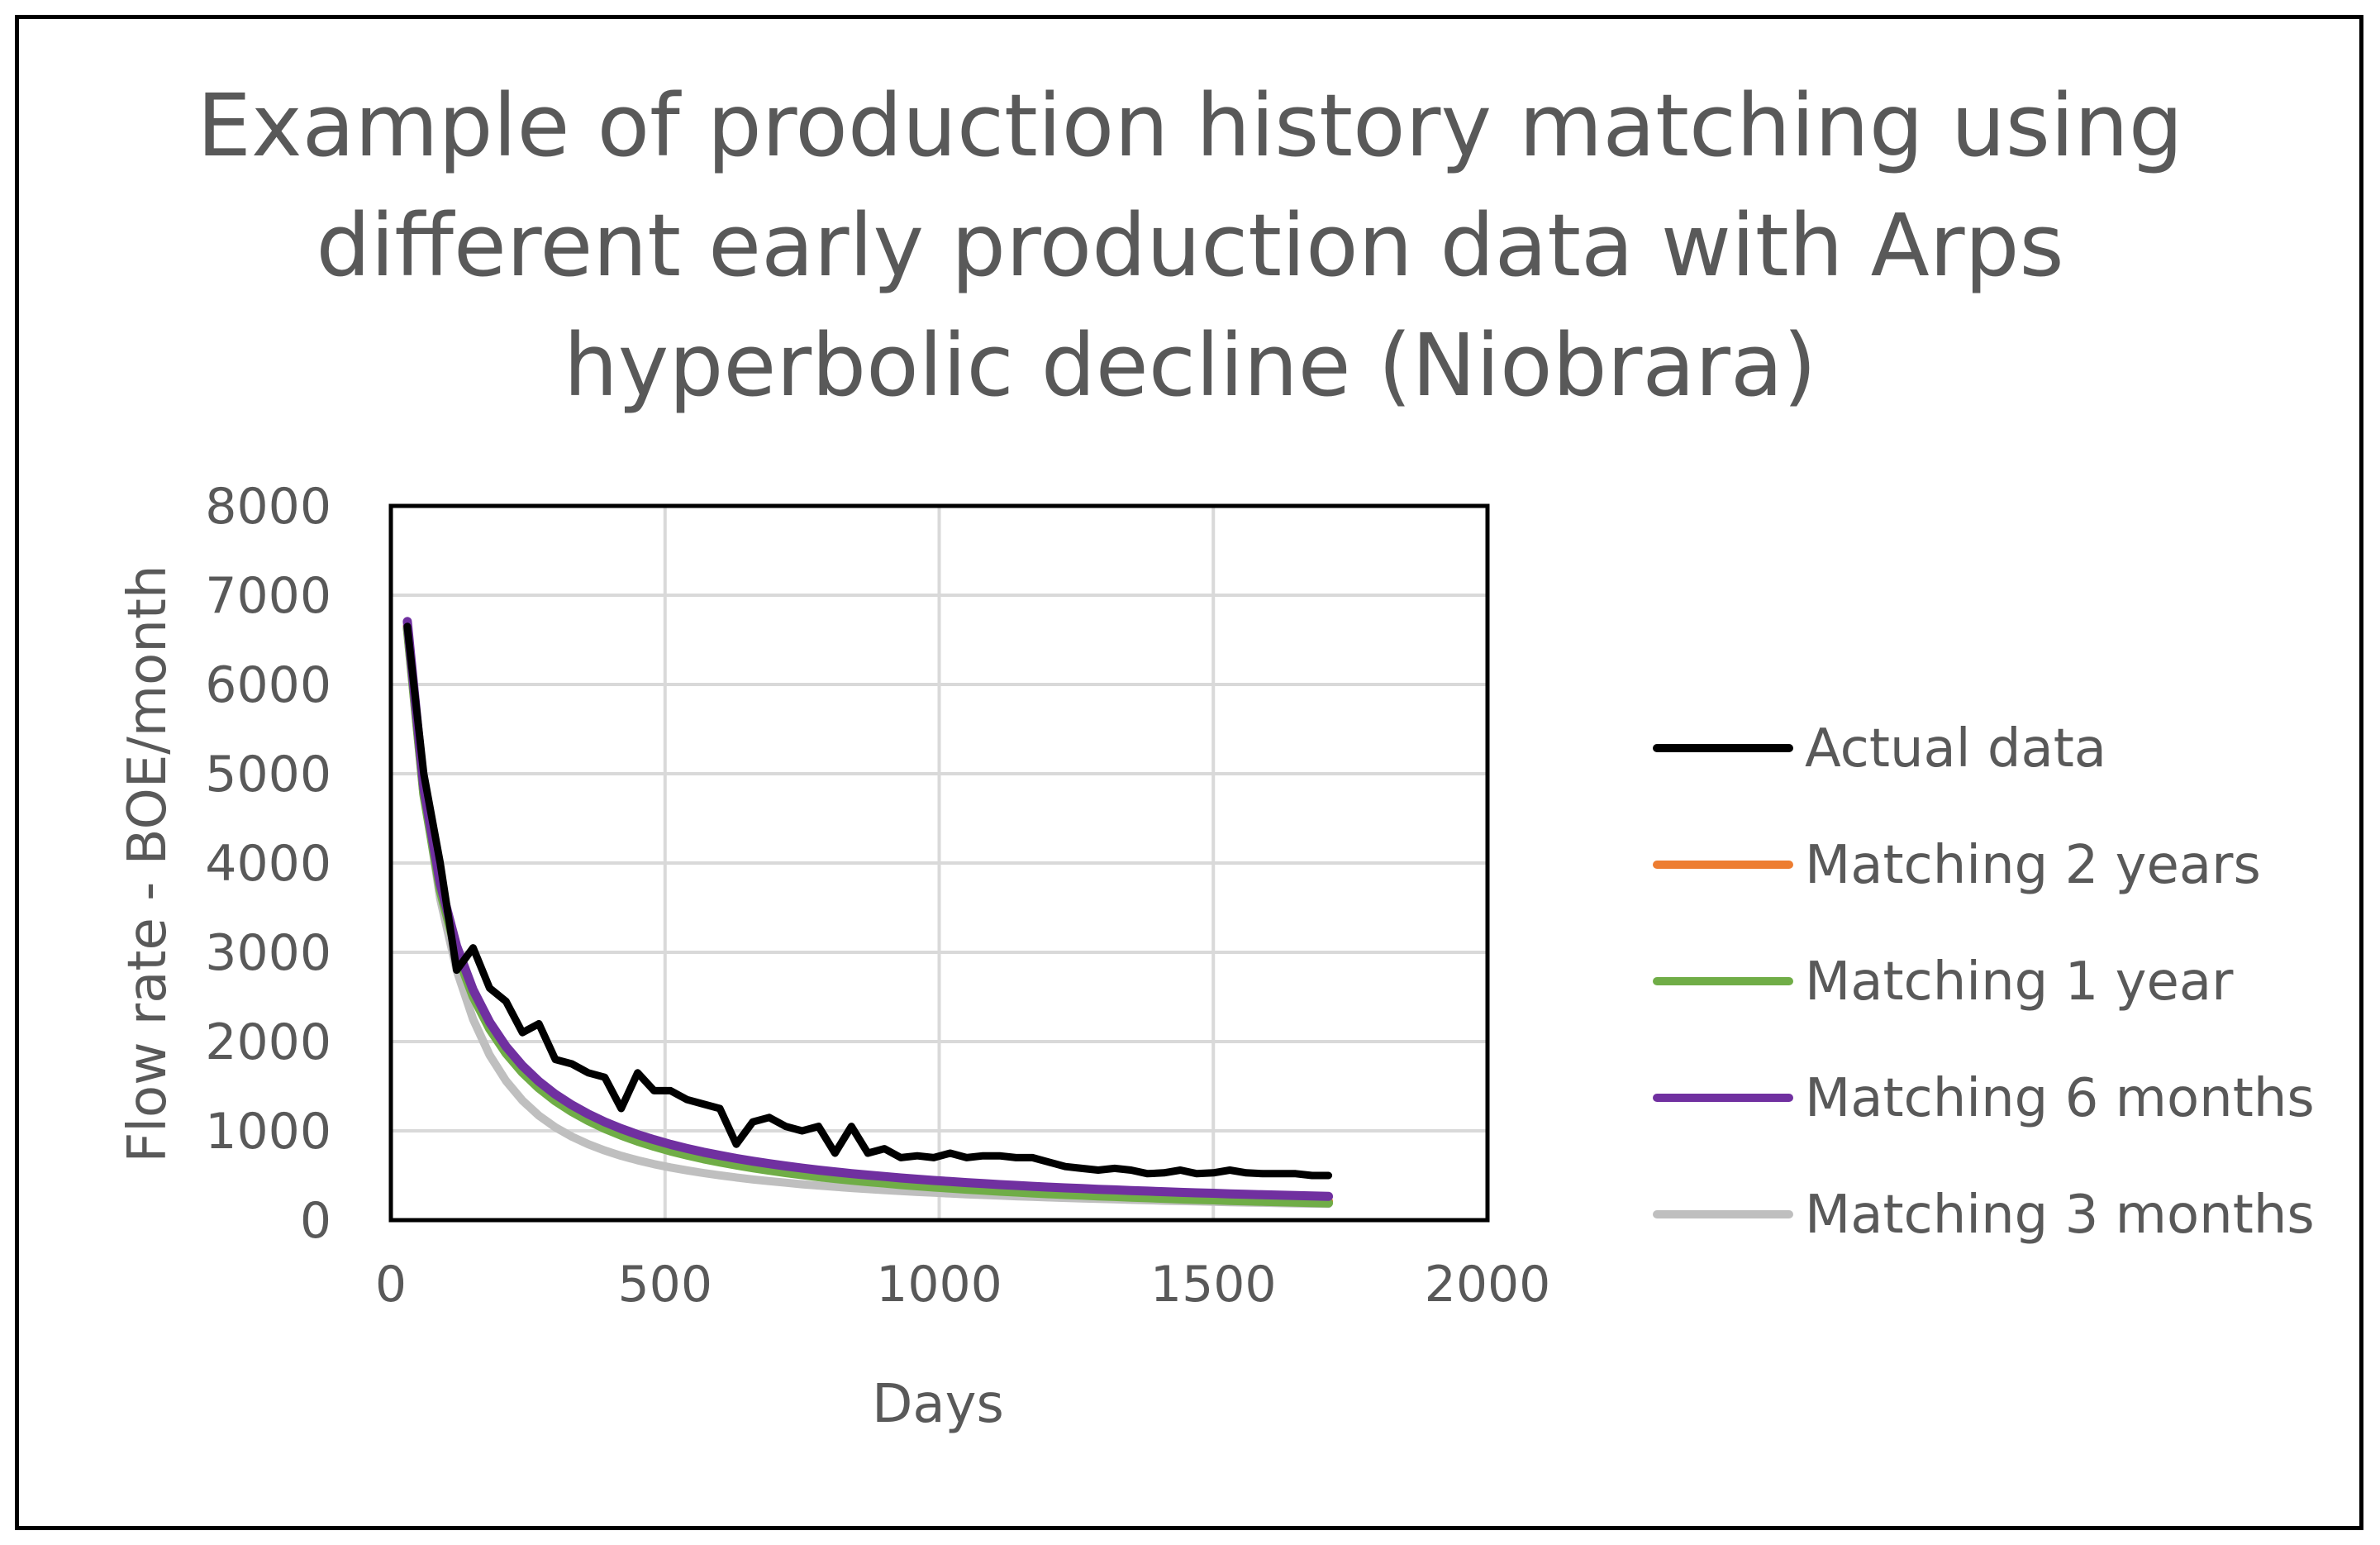  I want to click on legend-label-matching-2-years: Matching 2 years, so click(2033, 865).